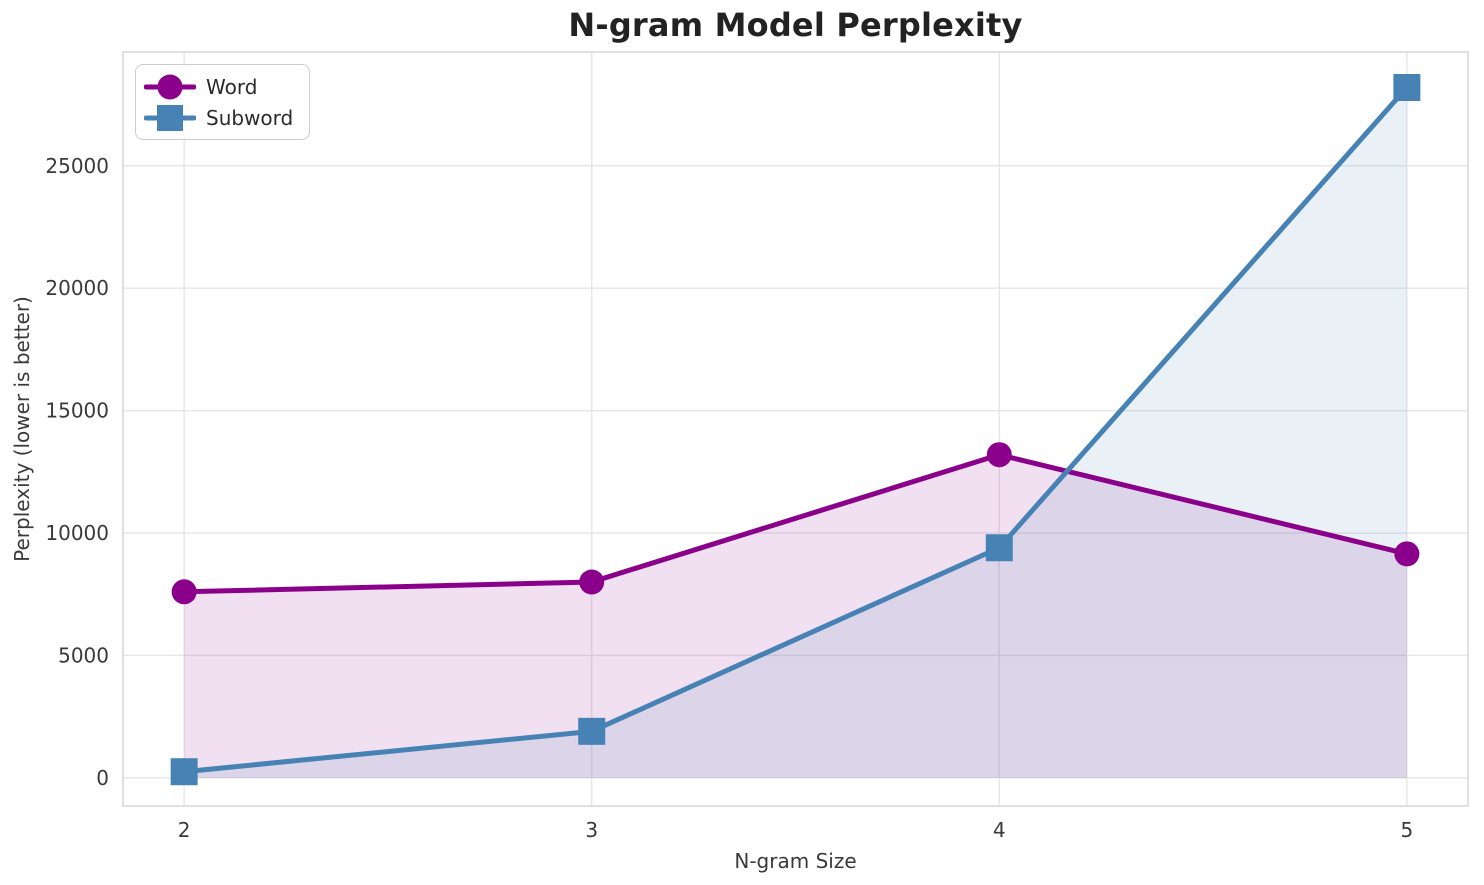  Describe the element at coordinates (77, 533) in the screenshot. I see `y-tick-label: 10000` at that location.